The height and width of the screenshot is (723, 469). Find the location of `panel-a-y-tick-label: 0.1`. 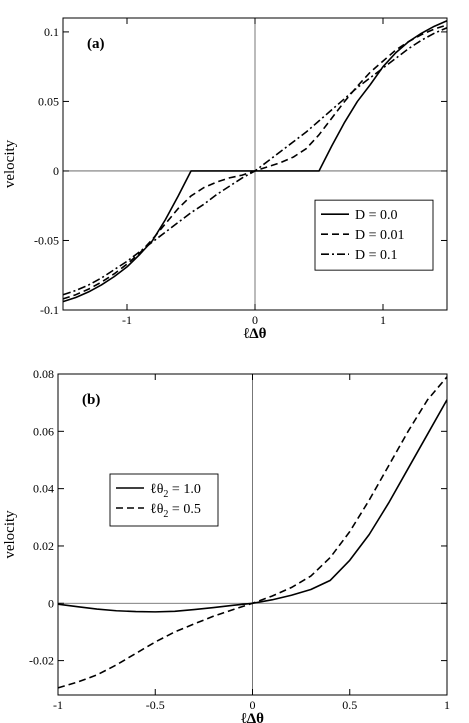

panel-a-y-tick-label: 0.1 is located at coordinates (51, 32).